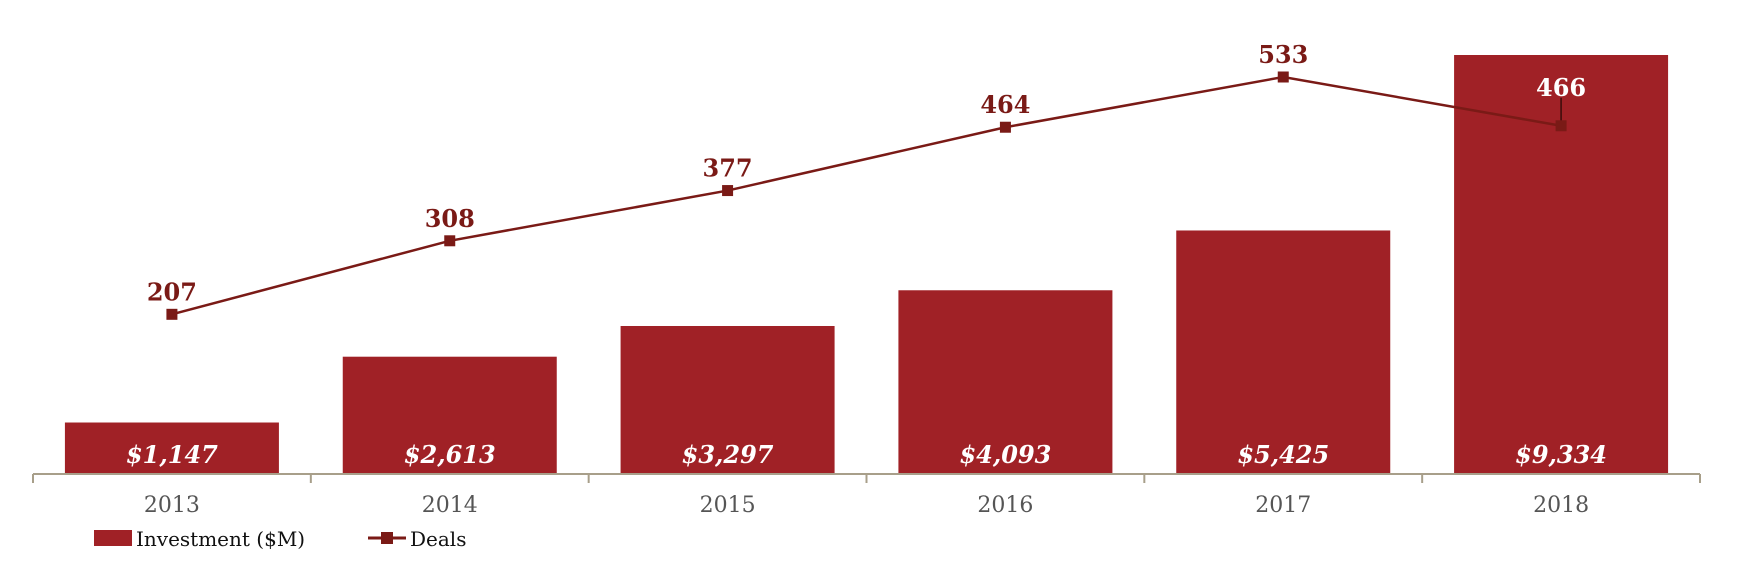 The height and width of the screenshot is (564, 1762). What do you see at coordinates (450, 454) in the screenshot?
I see `bar-label-2014: $2,613` at bounding box center [450, 454].